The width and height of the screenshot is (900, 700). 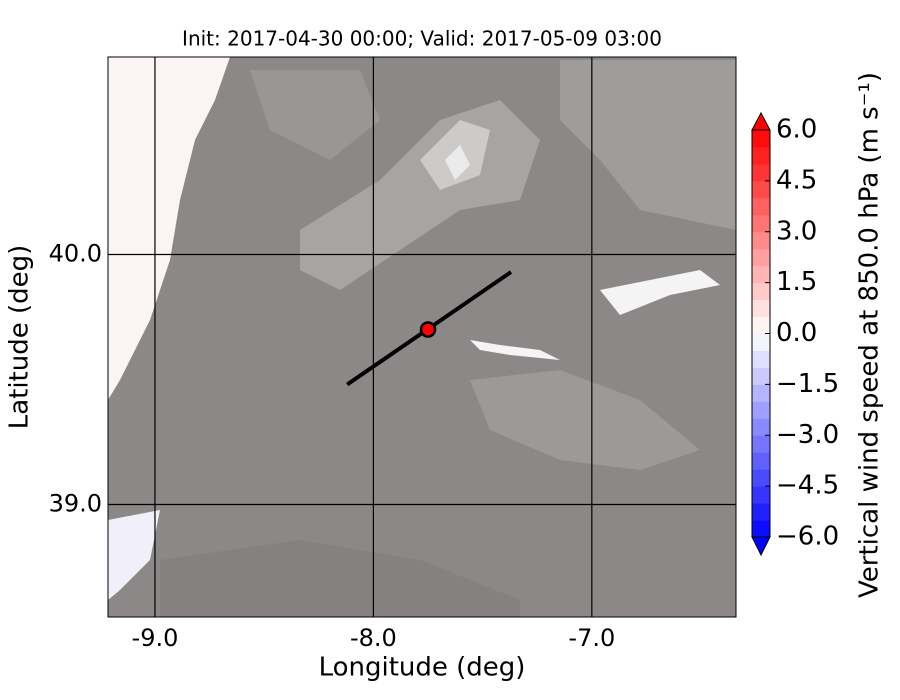 What do you see at coordinates (796, 282) in the screenshot?
I see `colorbar-tick-label: 1.5` at bounding box center [796, 282].